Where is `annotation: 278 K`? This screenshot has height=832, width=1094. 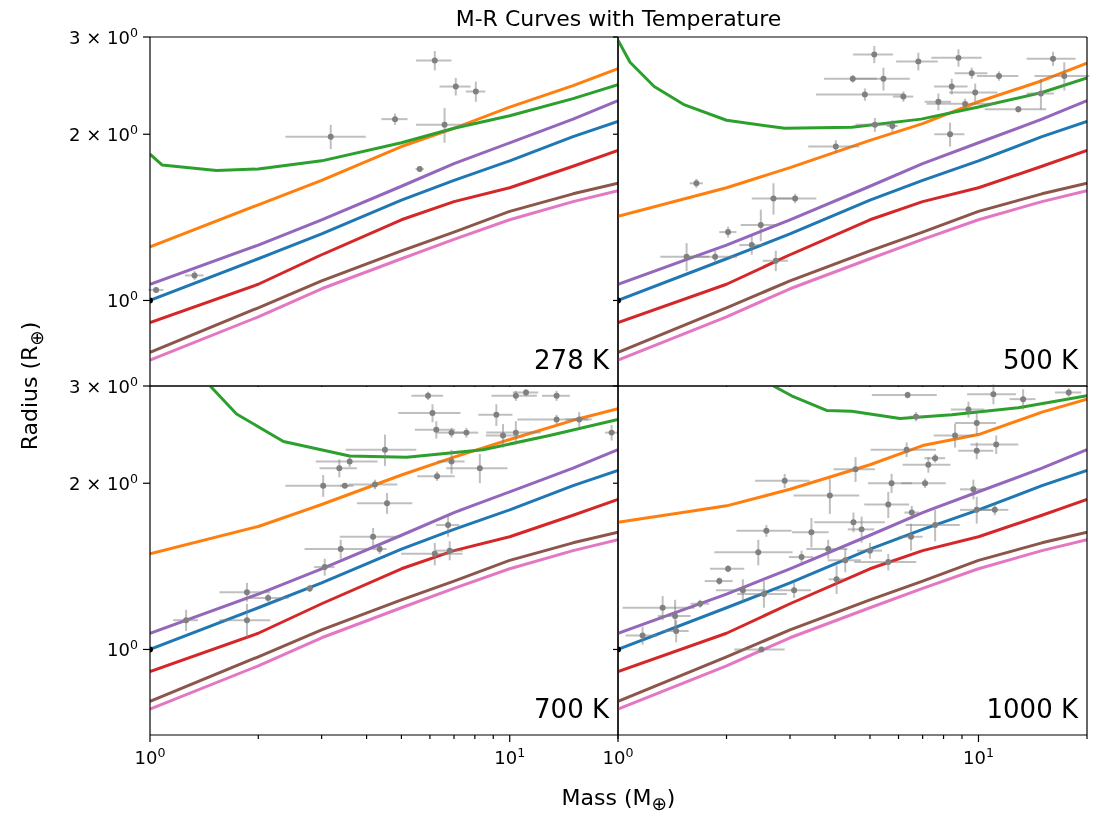
annotation: 278 K is located at coordinates (571, 360).